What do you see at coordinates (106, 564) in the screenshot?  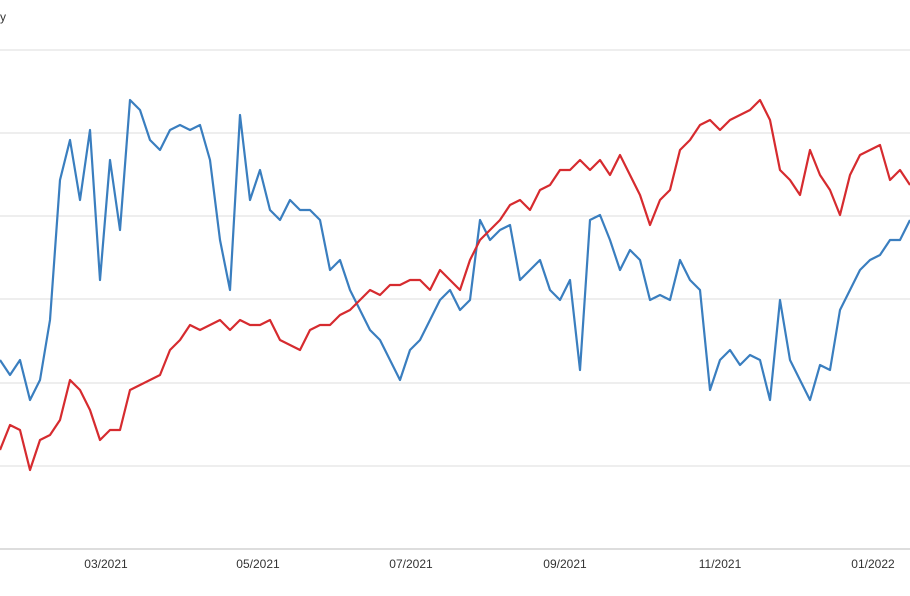 I see `x-tick-label: 03/2021` at bounding box center [106, 564].